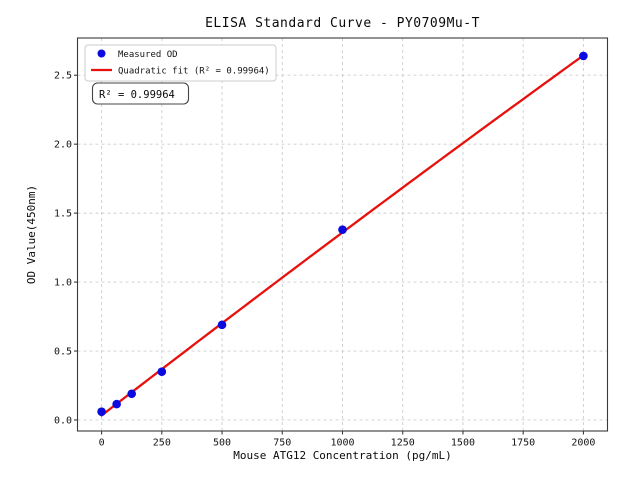 This screenshot has height=480, width=640. Describe the element at coordinates (194, 72) in the screenshot. I see `legend-label-quadratic-fit: Quadratic fit (R² = 0.99964)` at that location.